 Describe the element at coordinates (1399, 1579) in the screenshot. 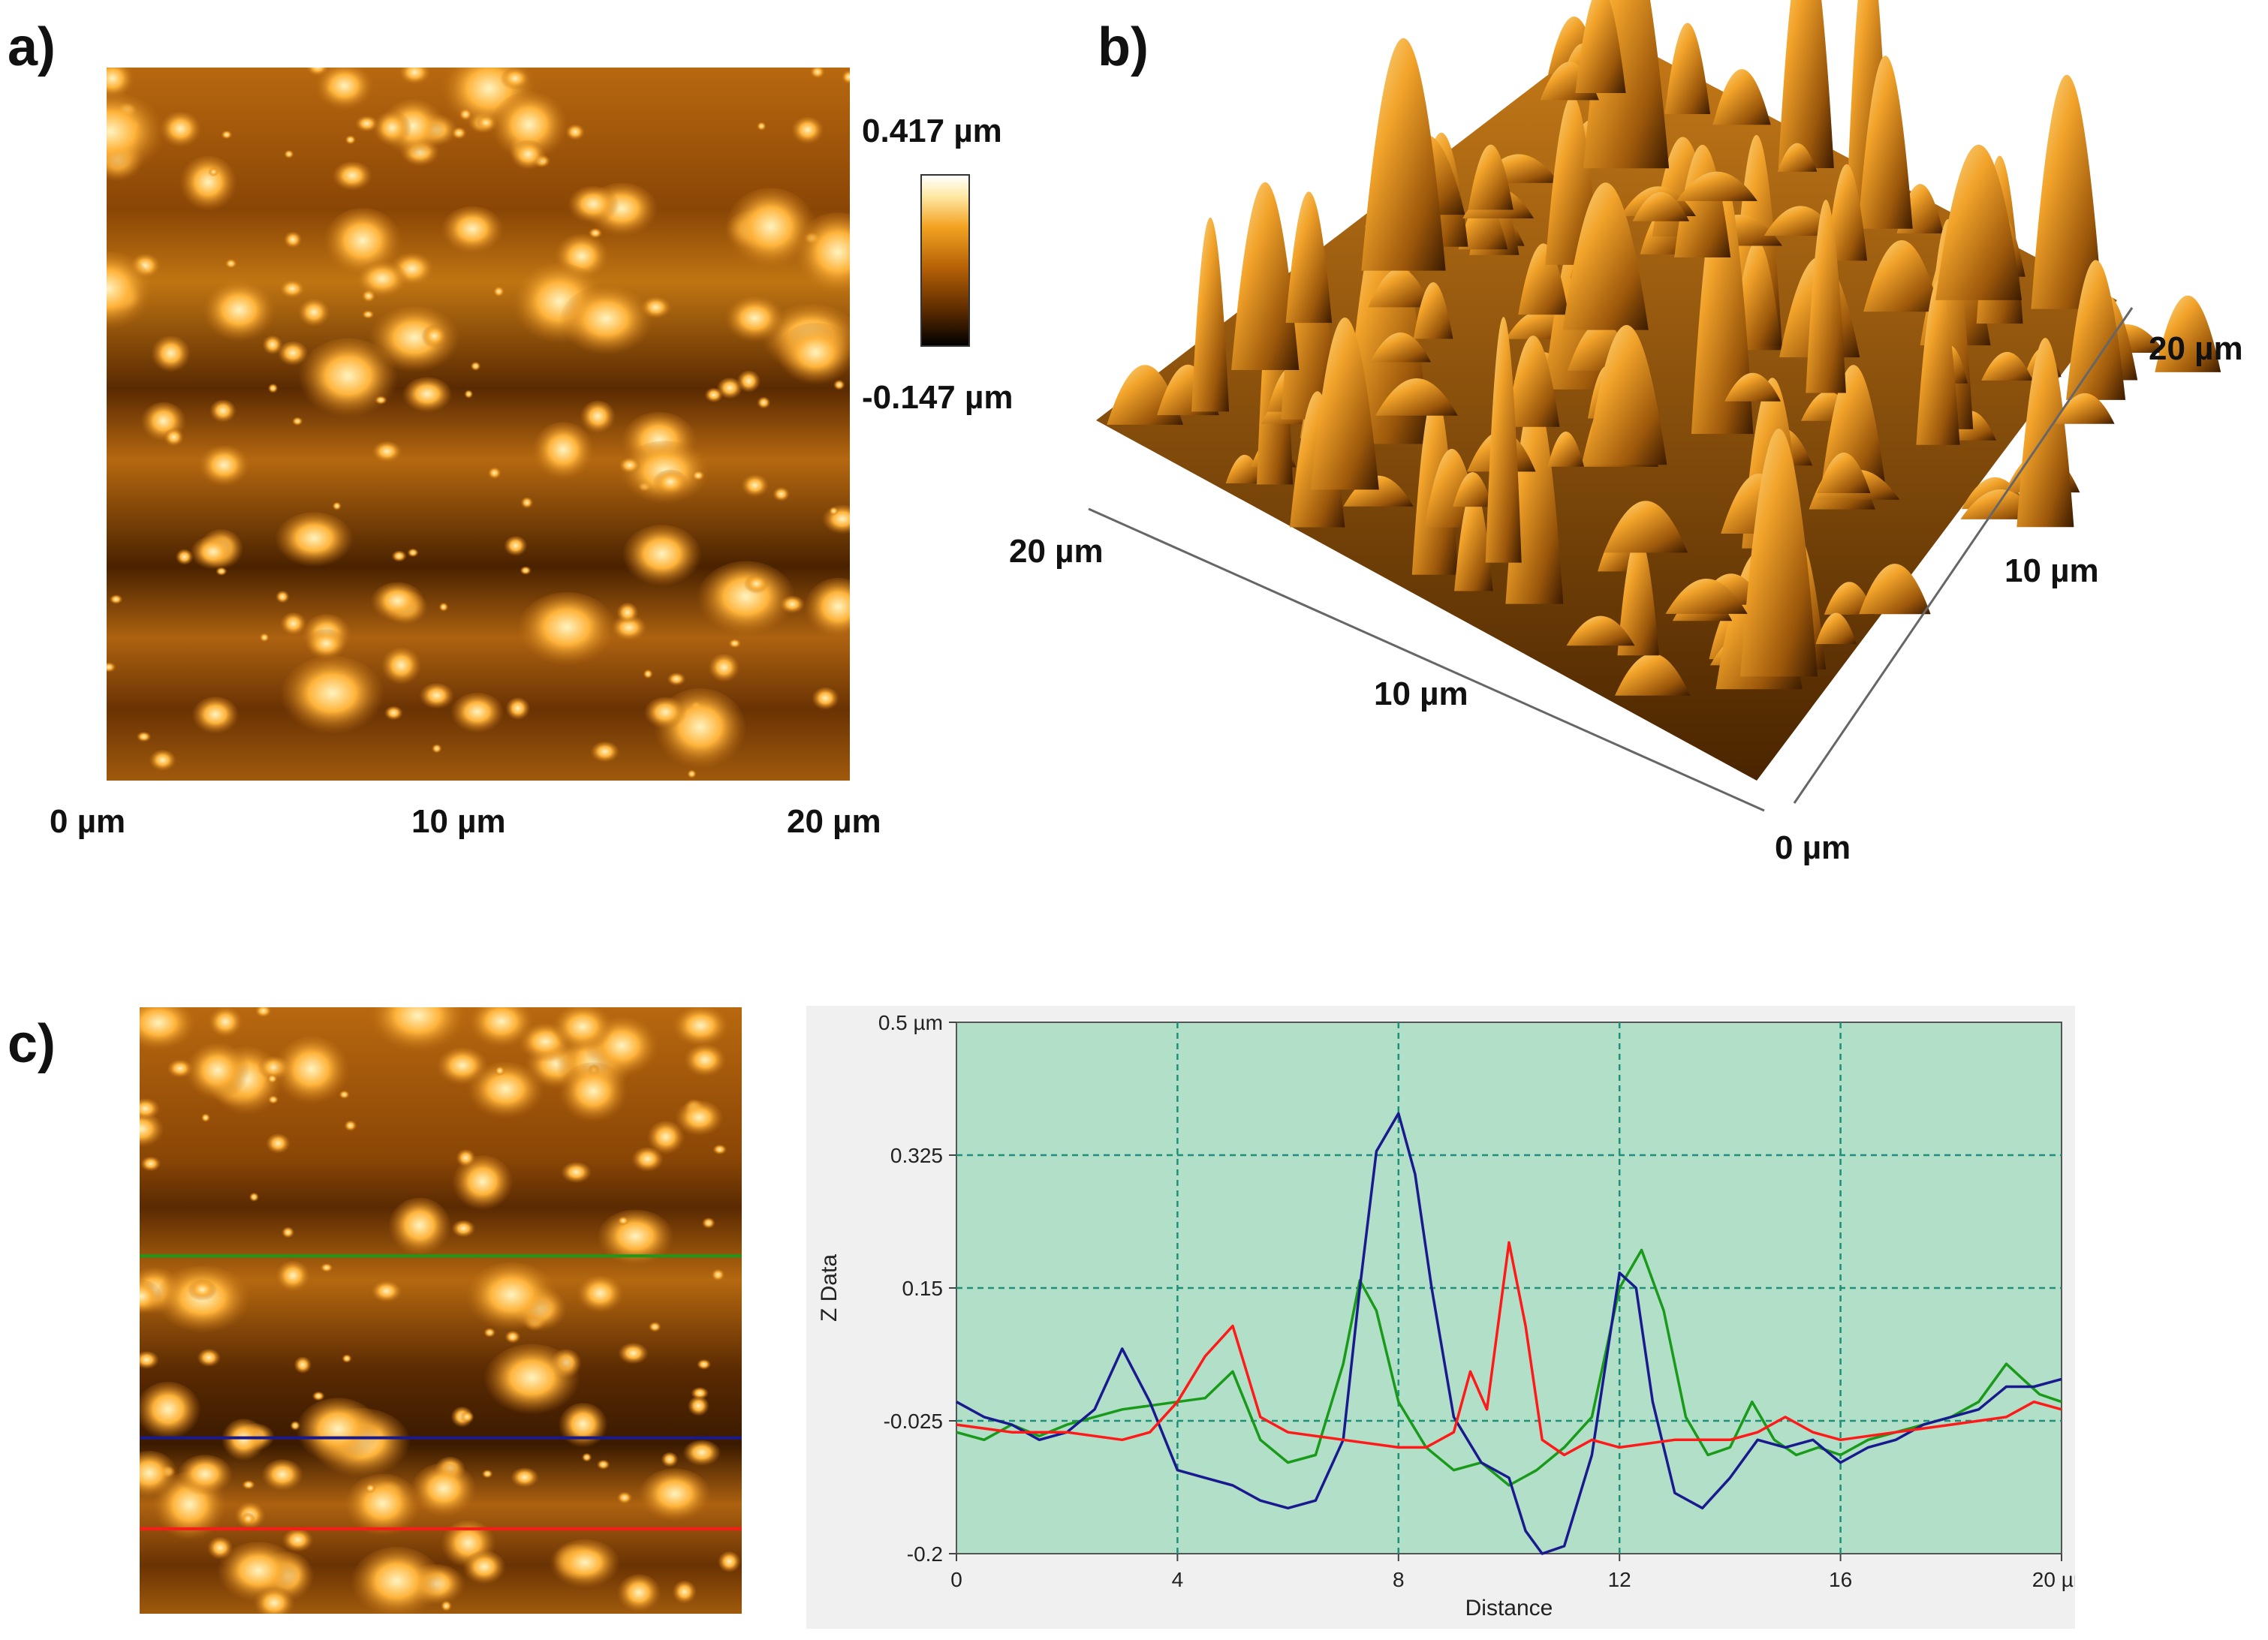

I see `x-tick-label: 8` at that location.